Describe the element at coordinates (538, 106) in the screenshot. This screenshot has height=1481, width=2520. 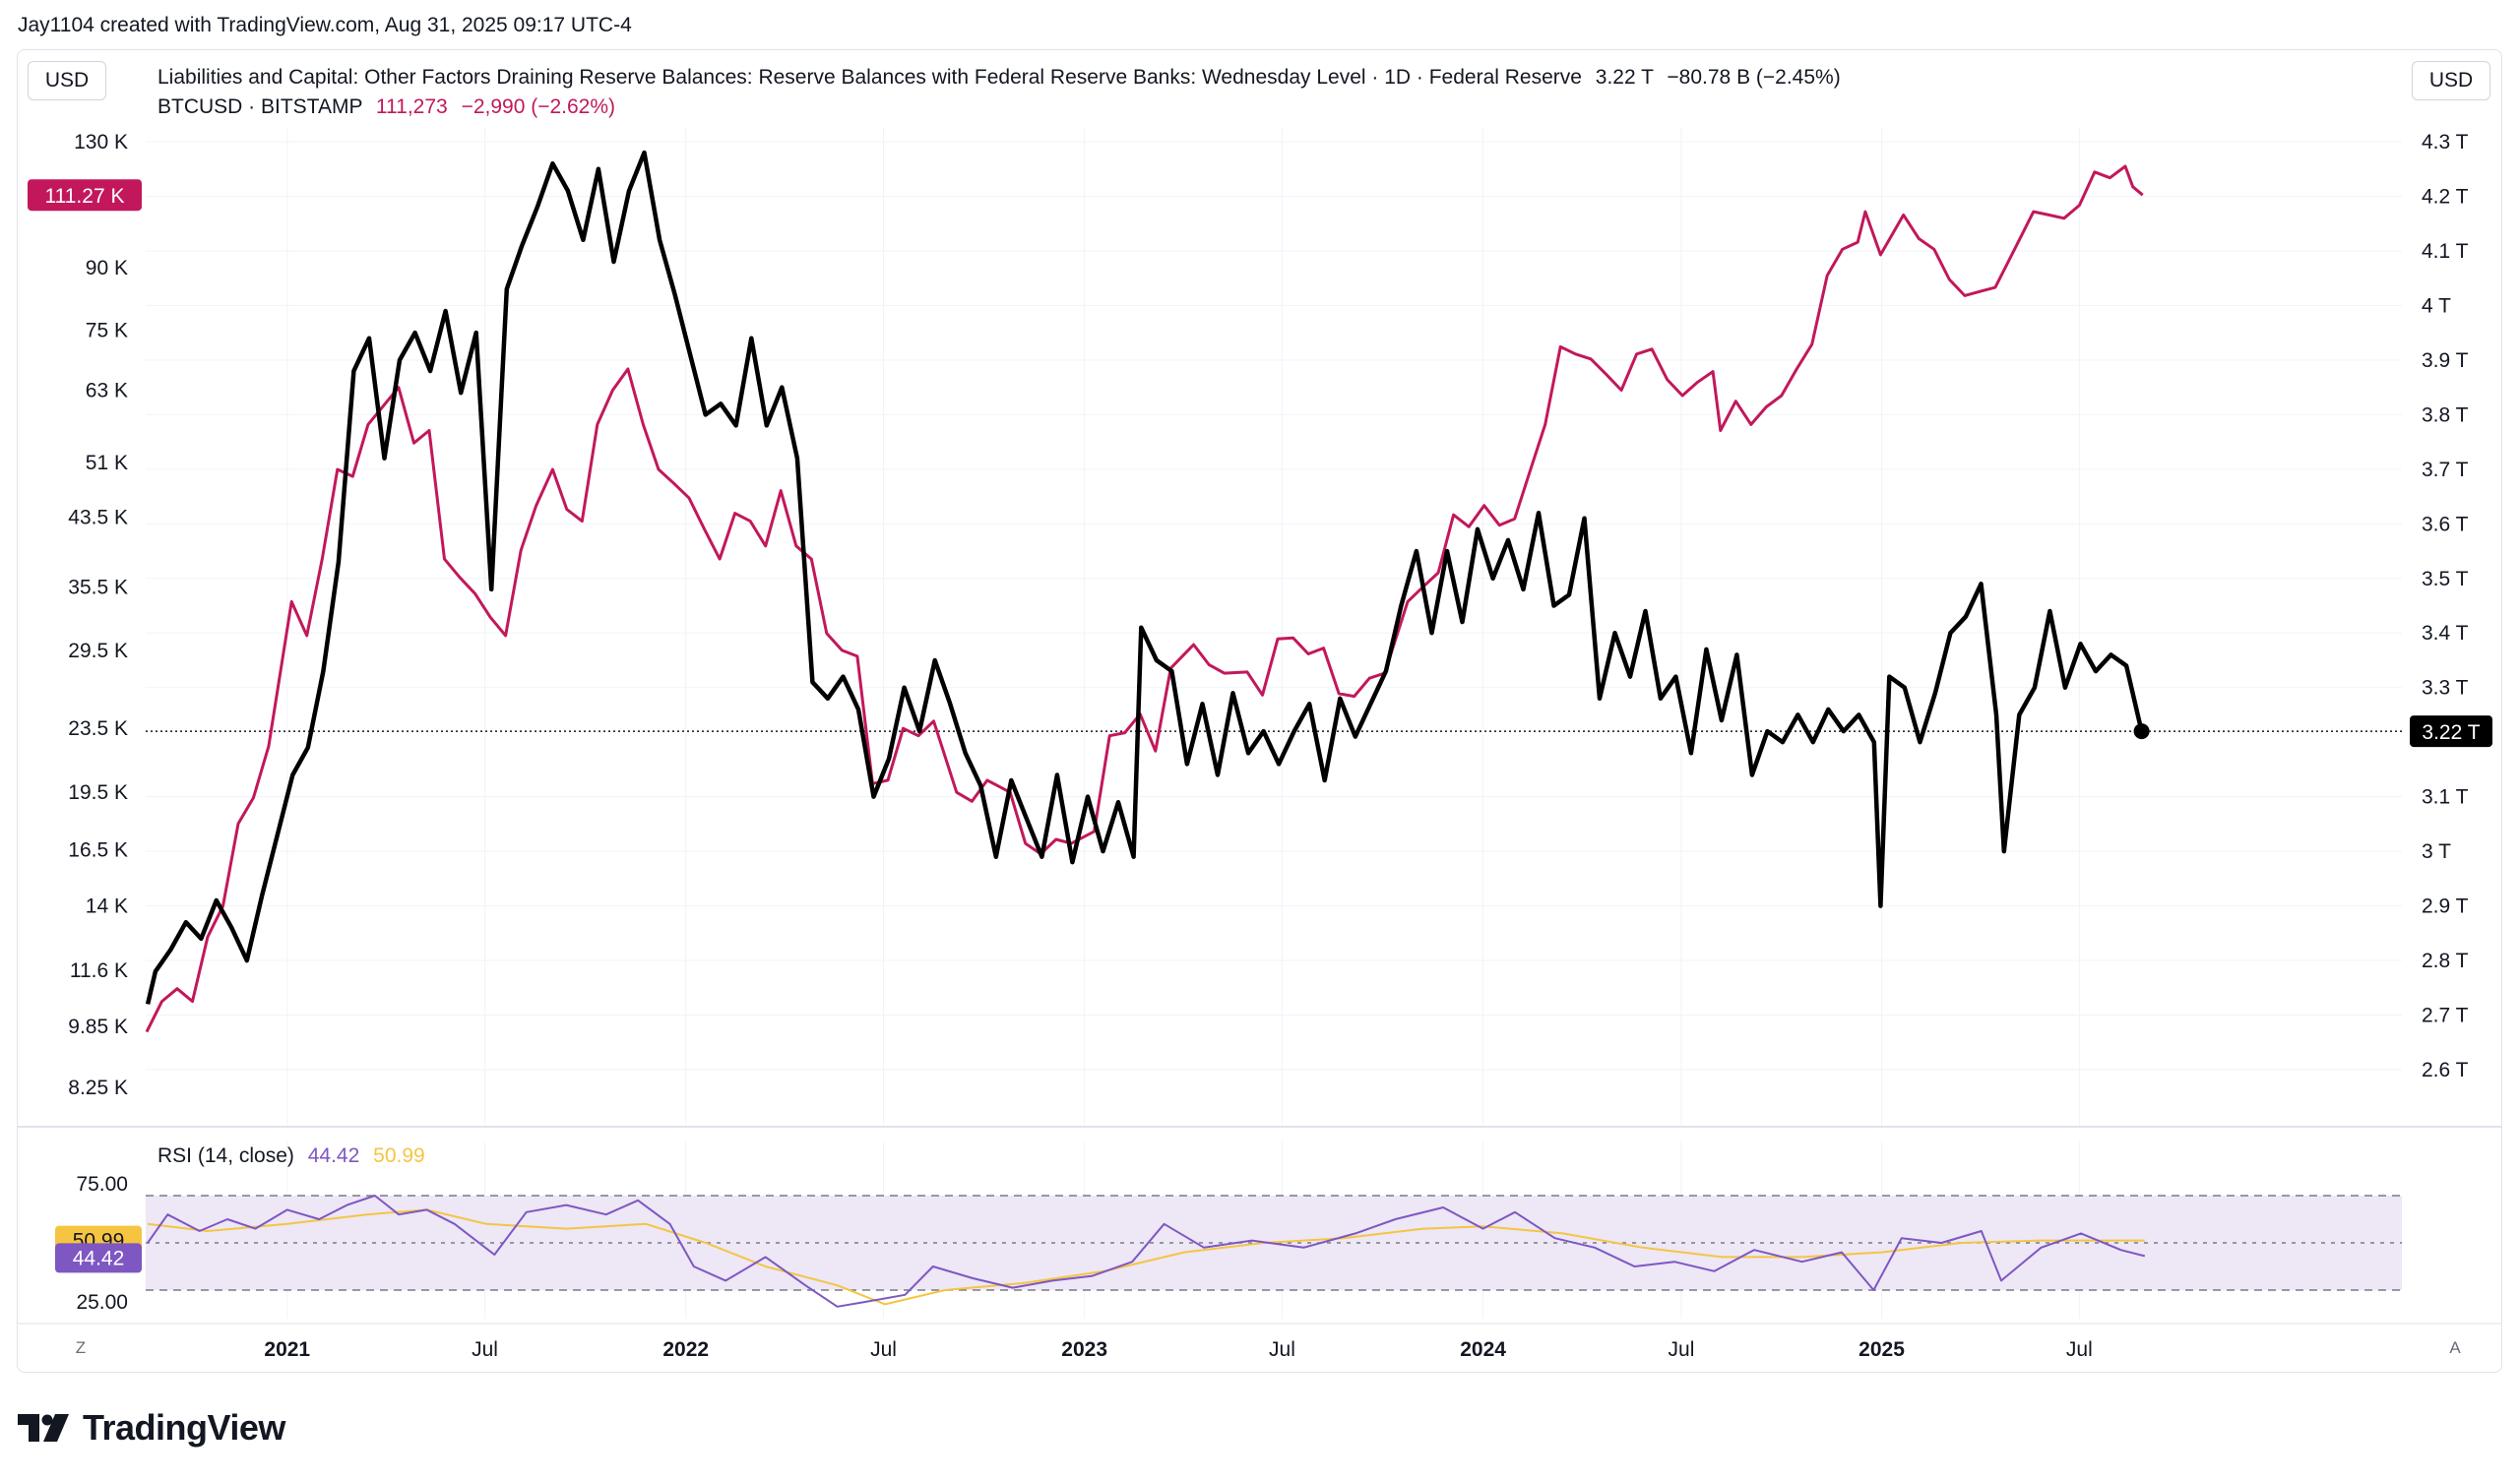
I see `legend-series2-change: −2,990 (−2.62%)` at that location.